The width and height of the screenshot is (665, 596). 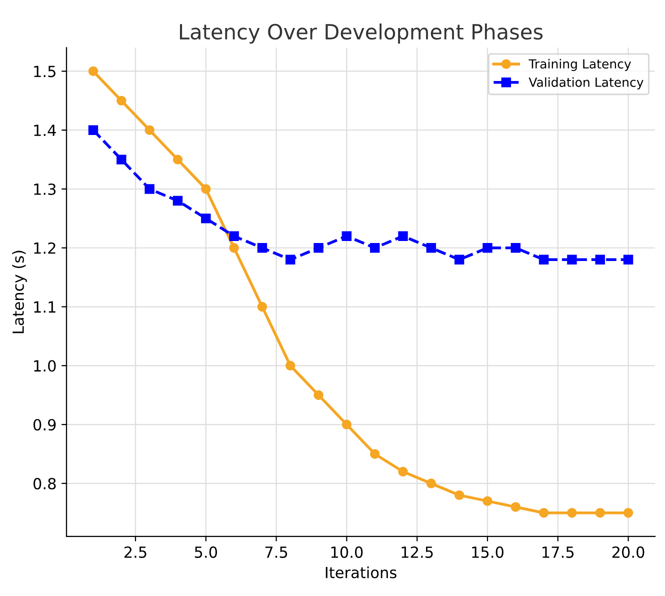 I want to click on x-tick-label: 17.5, so click(x=558, y=552).